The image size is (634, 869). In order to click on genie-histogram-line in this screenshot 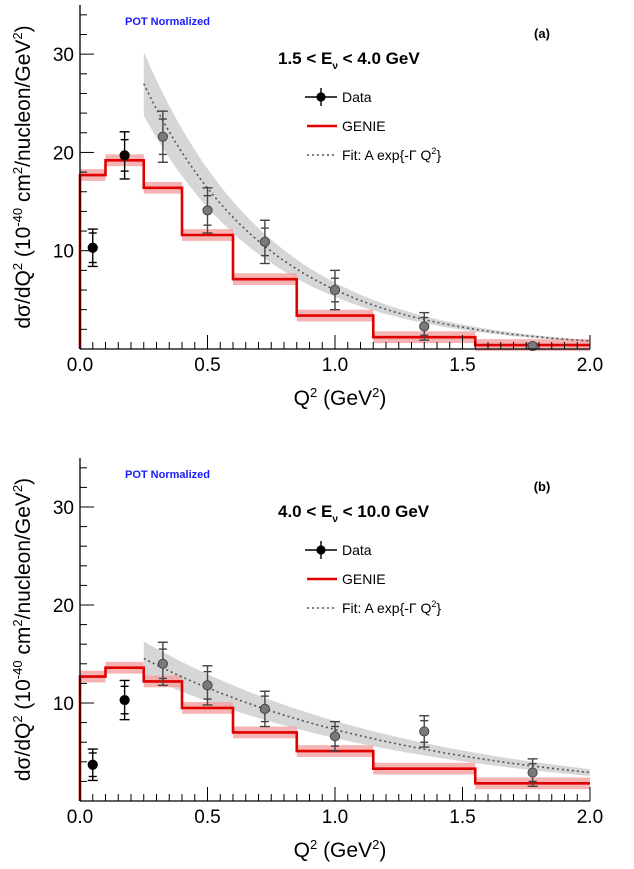, I will do `click(334, 733)`.